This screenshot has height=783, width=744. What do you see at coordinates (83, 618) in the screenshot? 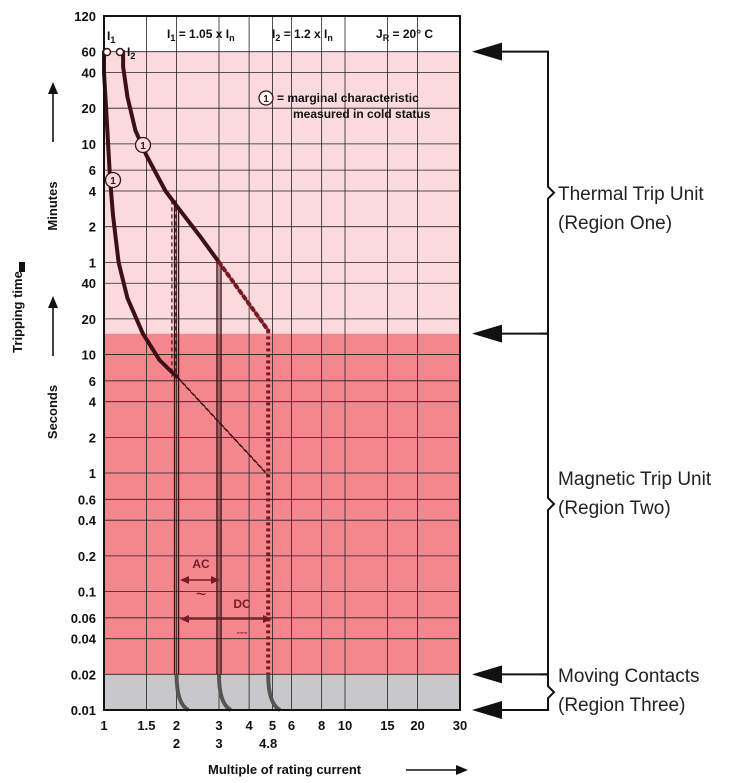
I see `y-tick-label-seconds: 0.06` at bounding box center [83, 618].